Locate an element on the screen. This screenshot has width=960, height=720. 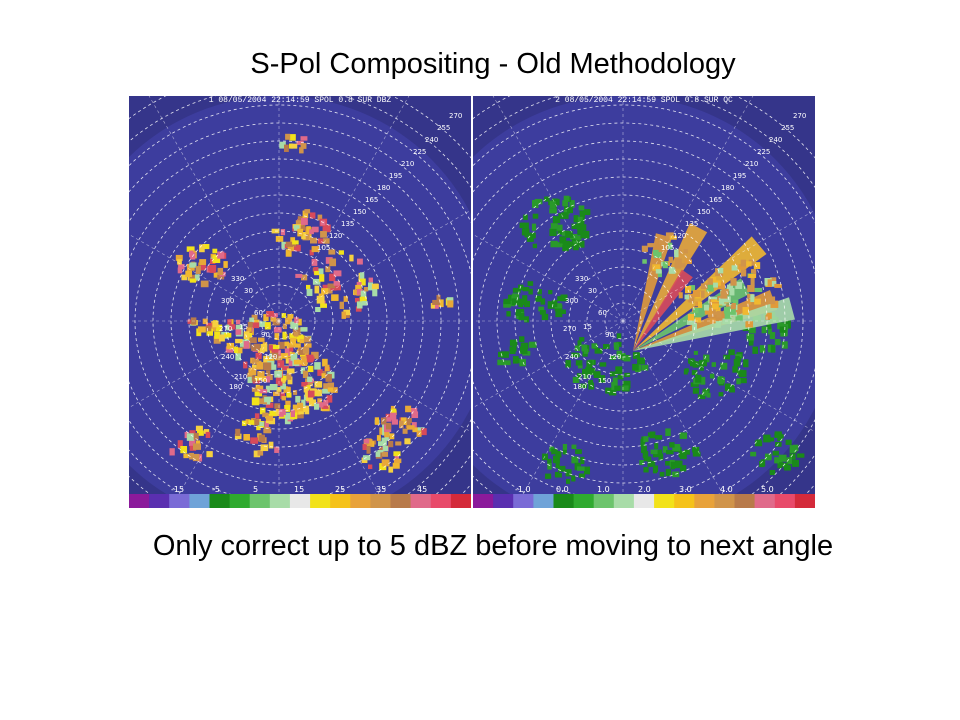
azimuth-label: 60 is located at coordinates (602, 313).